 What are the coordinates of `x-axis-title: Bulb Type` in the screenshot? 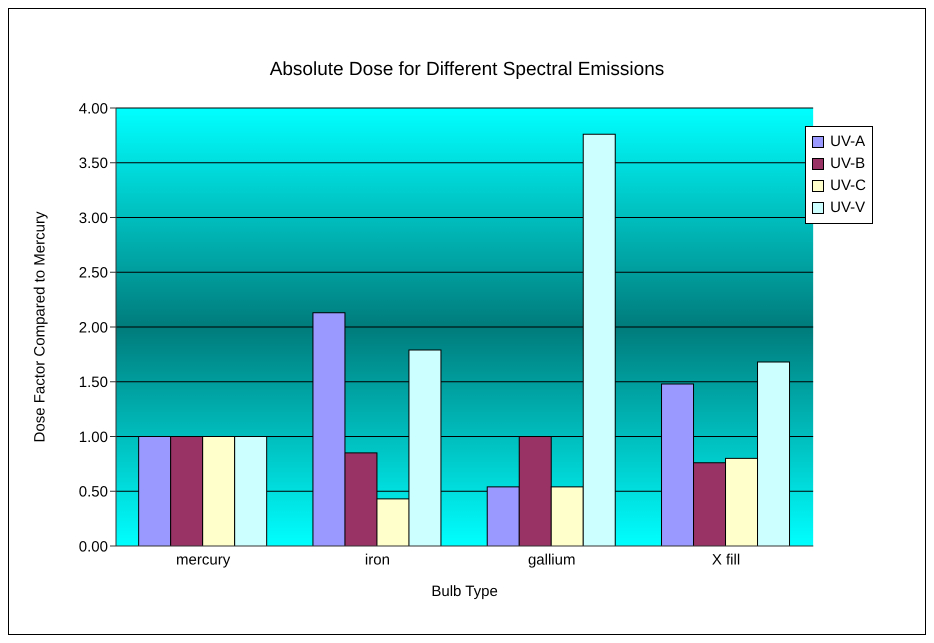 It's located at (464, 591).